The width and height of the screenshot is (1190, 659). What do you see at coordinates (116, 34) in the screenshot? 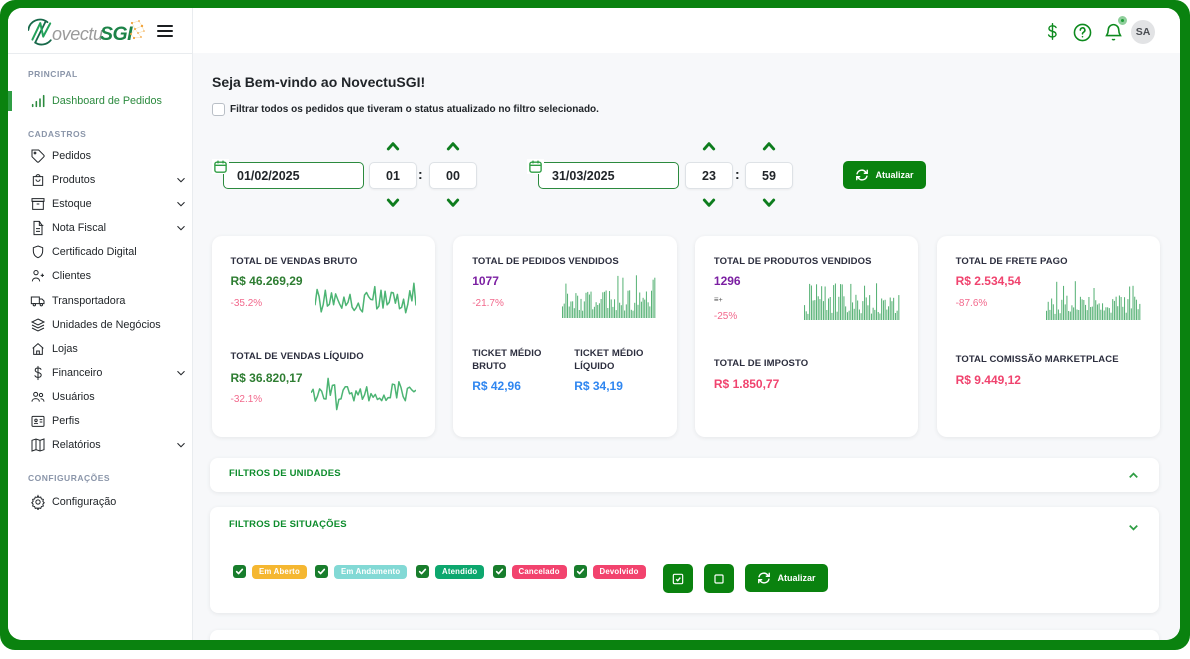
I see `svg-text: SGI` at bounding box center [116, 34].